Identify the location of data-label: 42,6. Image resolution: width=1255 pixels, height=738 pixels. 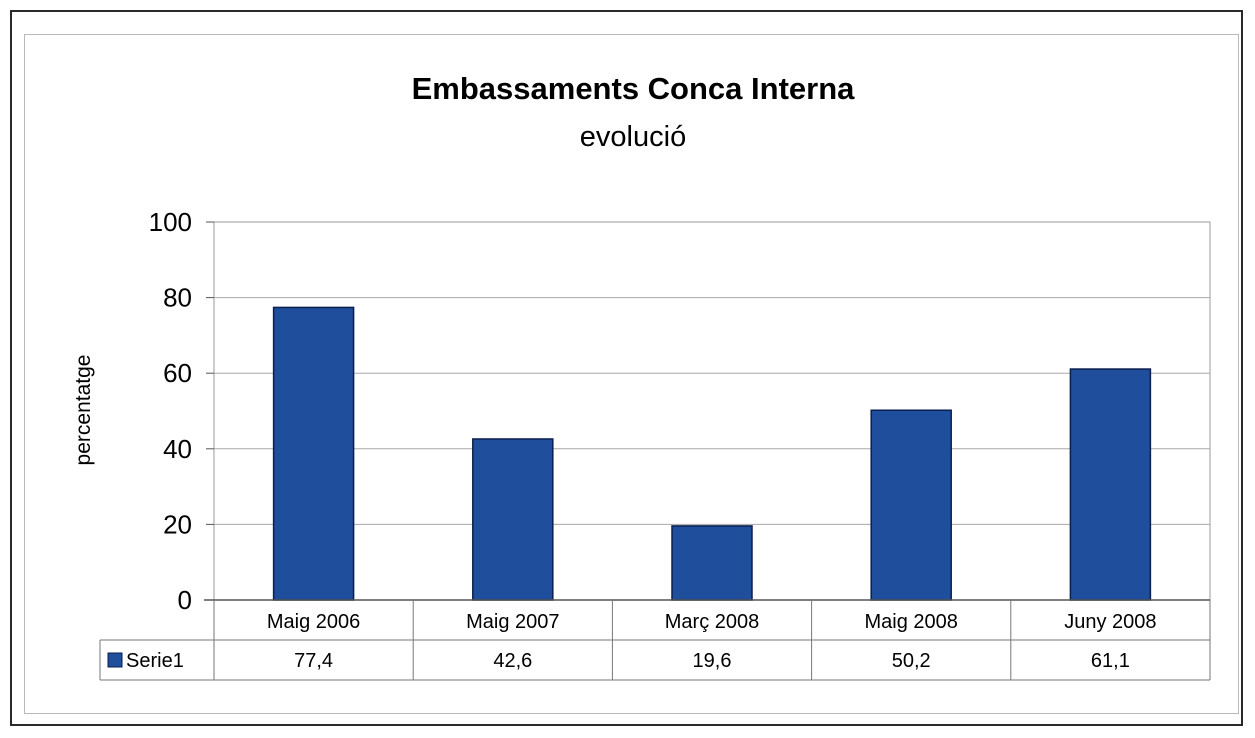
(512, 661).